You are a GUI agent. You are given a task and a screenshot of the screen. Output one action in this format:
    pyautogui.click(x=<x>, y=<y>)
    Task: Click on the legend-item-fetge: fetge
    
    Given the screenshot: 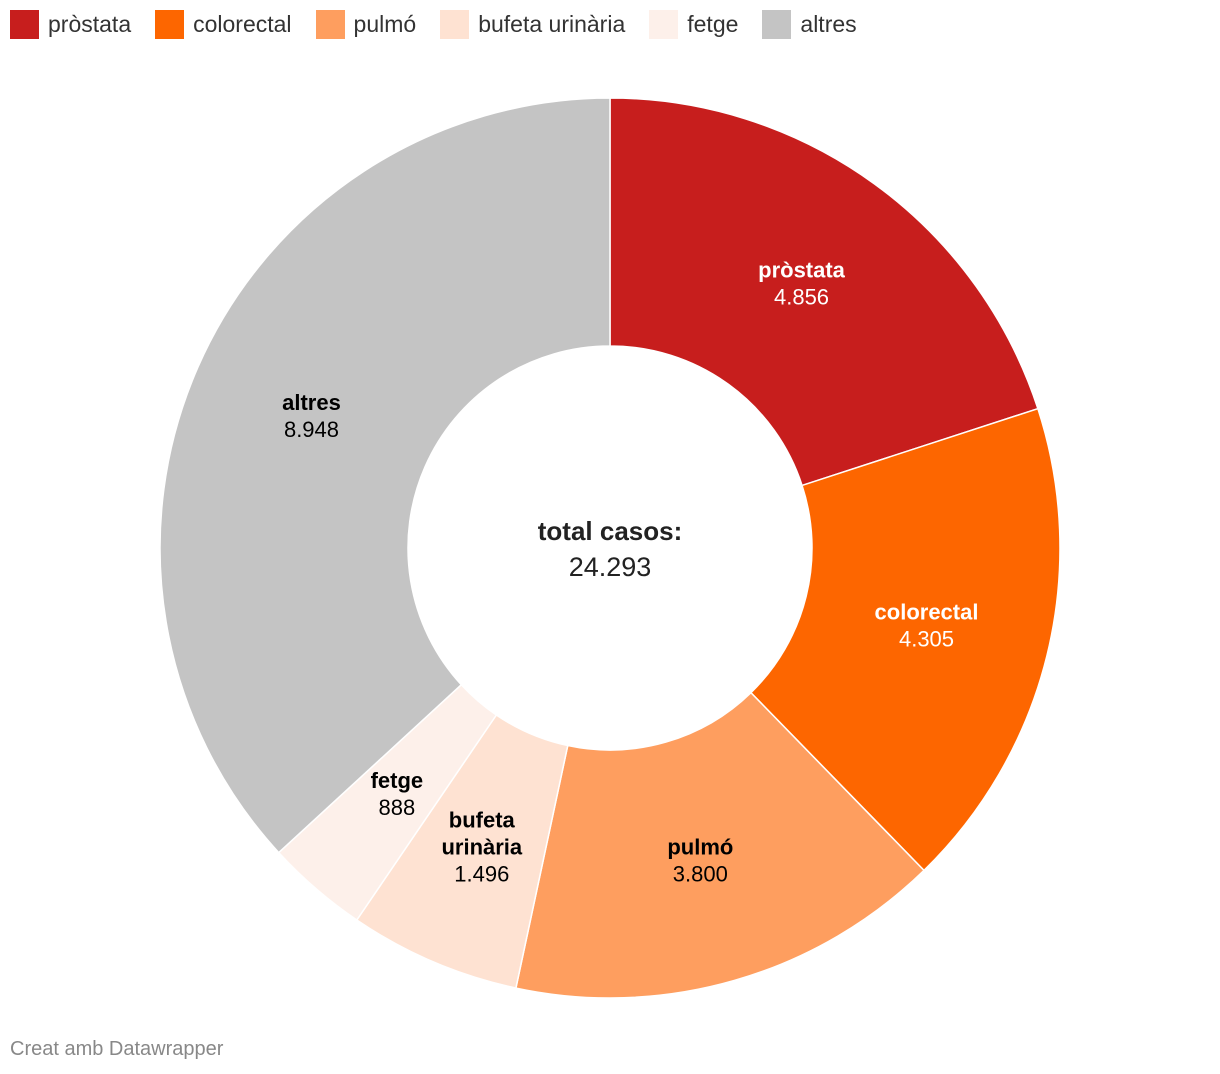 What is the action you would take?
    pyautogui.click(x=694, y=24)
    